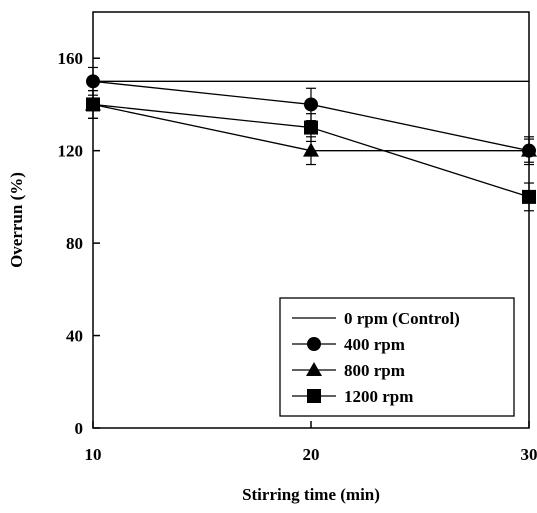 This screenshot has height=513, width=537. What do you see at coordinates (374, 370) in the screenshot?
I see `legend-label: 800 rpm` at bounding box center [374, 370].